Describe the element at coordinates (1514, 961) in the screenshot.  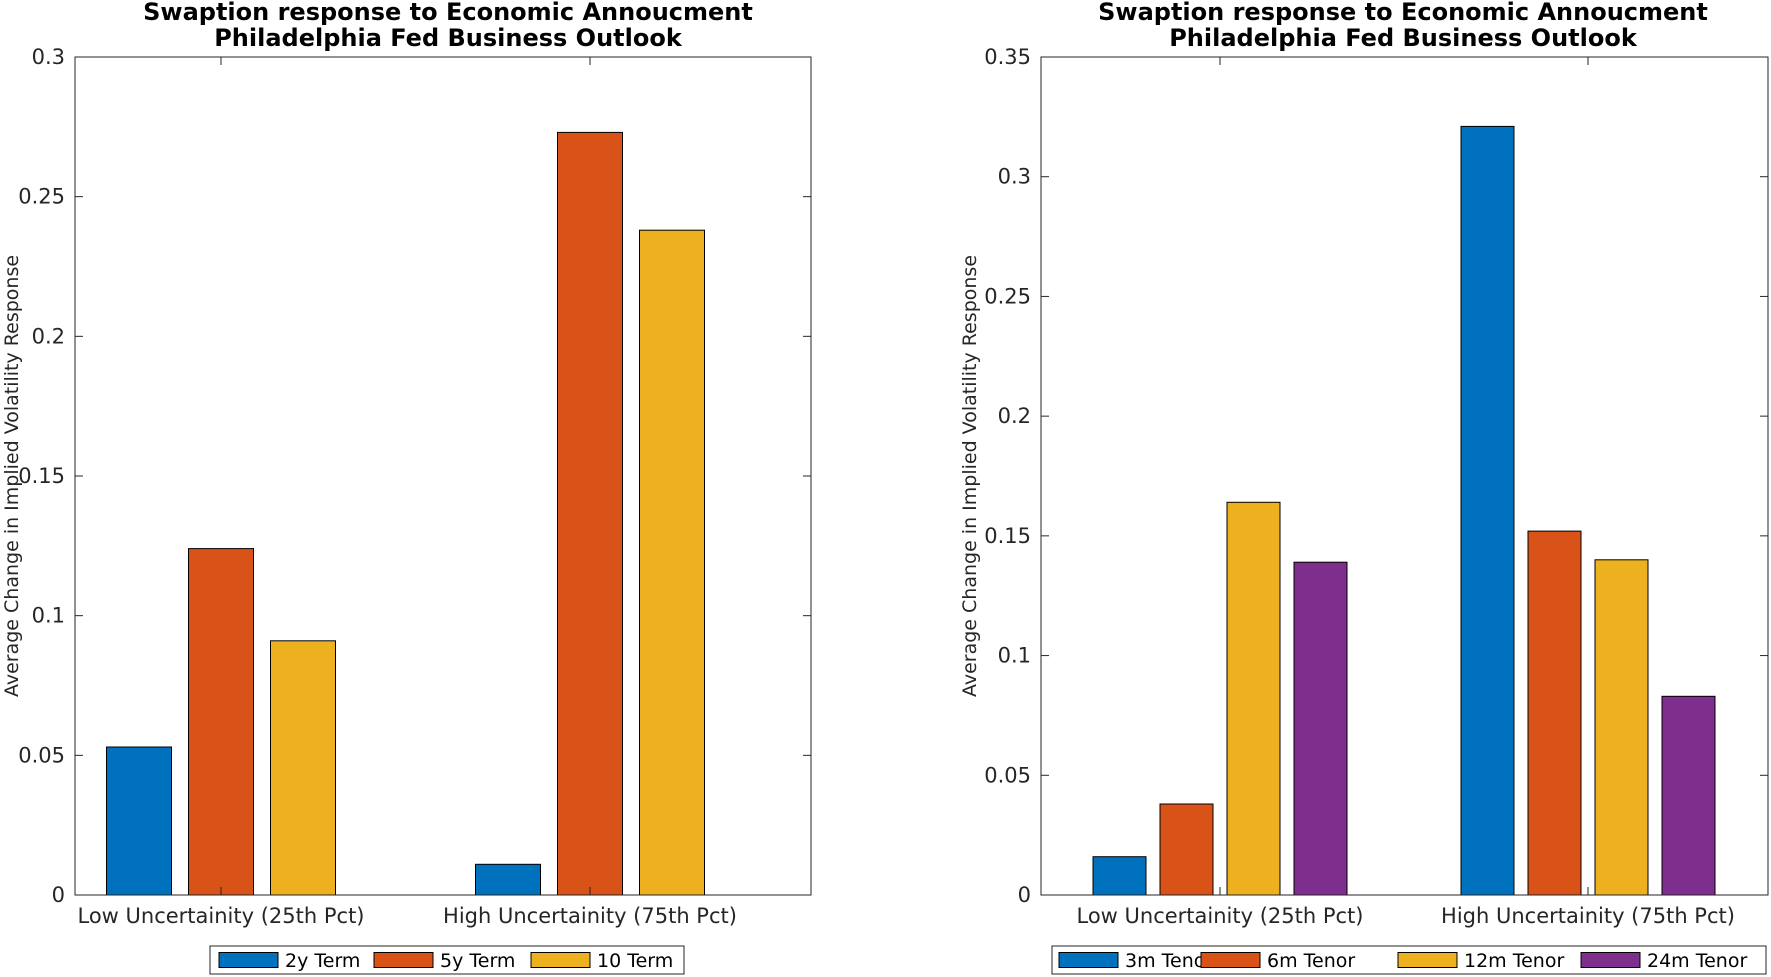
I see `legend-label: 12m Tenor` at that location.